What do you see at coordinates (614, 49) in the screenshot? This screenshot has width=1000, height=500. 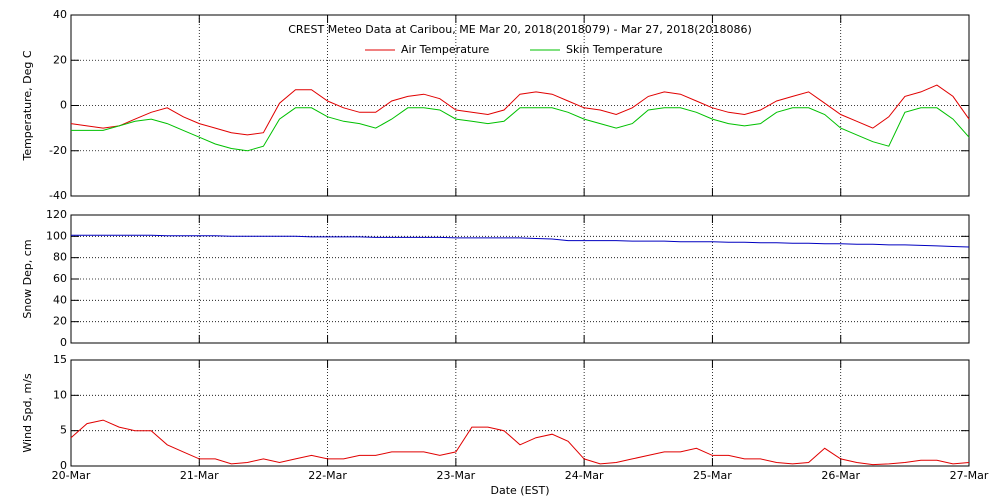 I see `legend-label: Skin Temperature` at bounding box center [614, 49].